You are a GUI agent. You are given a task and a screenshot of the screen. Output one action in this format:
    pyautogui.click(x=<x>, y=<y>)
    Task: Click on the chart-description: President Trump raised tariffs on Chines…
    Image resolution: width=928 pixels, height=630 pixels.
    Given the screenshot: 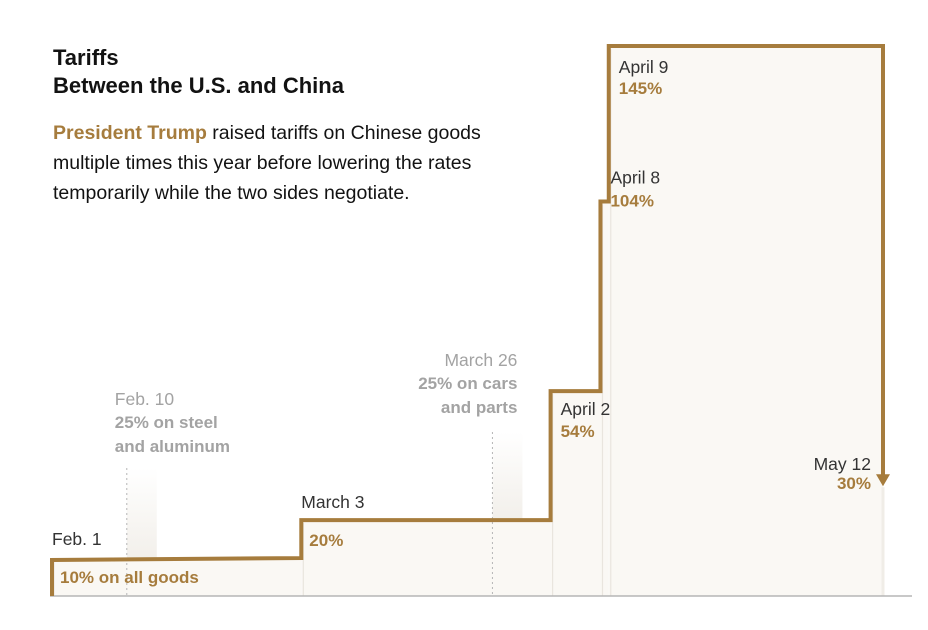 What is the action you would take?
    pyautogui.click(x=283, y=163)
    